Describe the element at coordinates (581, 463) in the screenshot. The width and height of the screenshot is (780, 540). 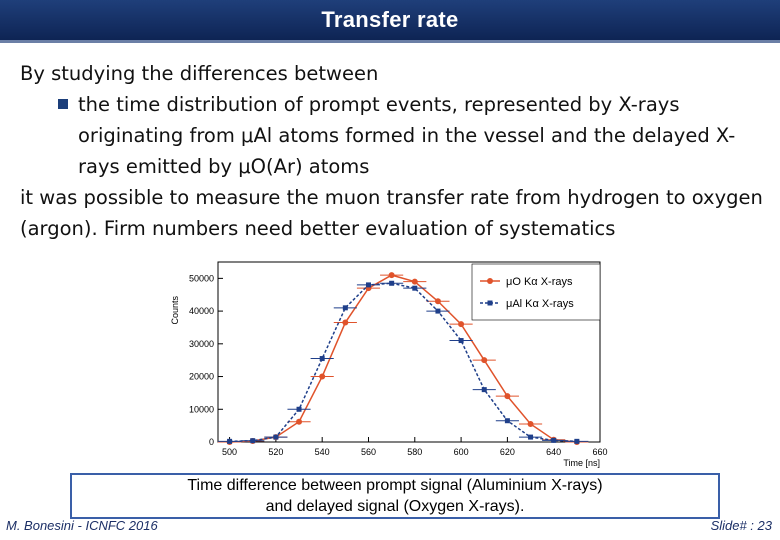
I see `x-axis-label: Time [ns]` at that location.